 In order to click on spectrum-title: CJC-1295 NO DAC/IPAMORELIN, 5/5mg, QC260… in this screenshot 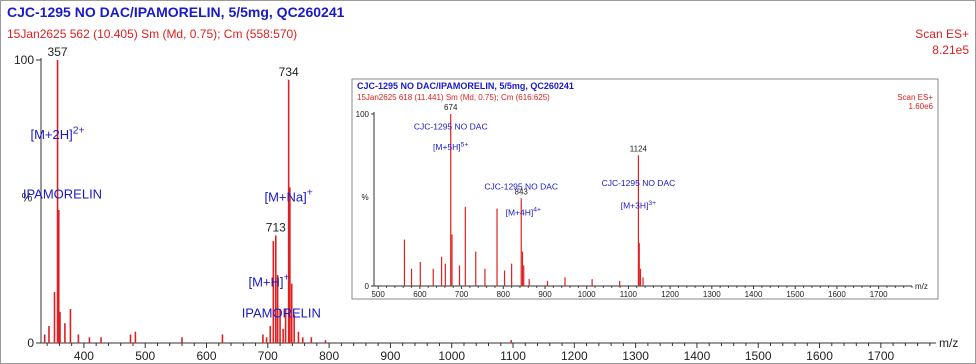, I will do `click(176, 12)`.